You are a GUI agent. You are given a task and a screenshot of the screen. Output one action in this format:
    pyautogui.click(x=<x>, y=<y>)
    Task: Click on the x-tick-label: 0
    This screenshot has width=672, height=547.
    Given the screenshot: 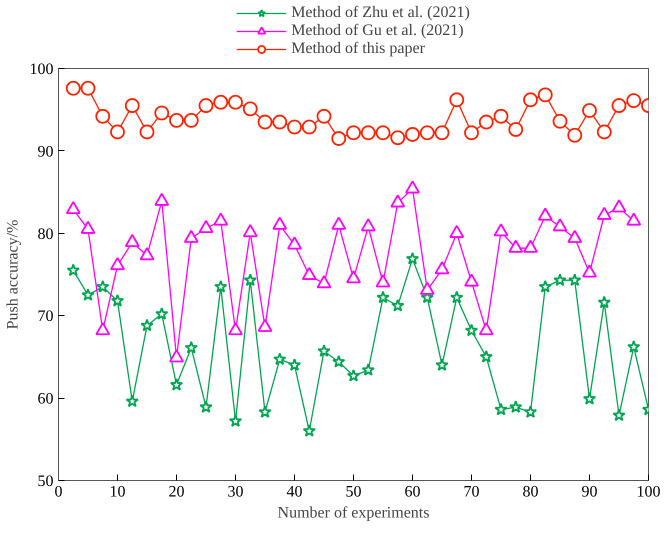 What is the action you would take?
    pyautogui.click(x=58, y=492)
    